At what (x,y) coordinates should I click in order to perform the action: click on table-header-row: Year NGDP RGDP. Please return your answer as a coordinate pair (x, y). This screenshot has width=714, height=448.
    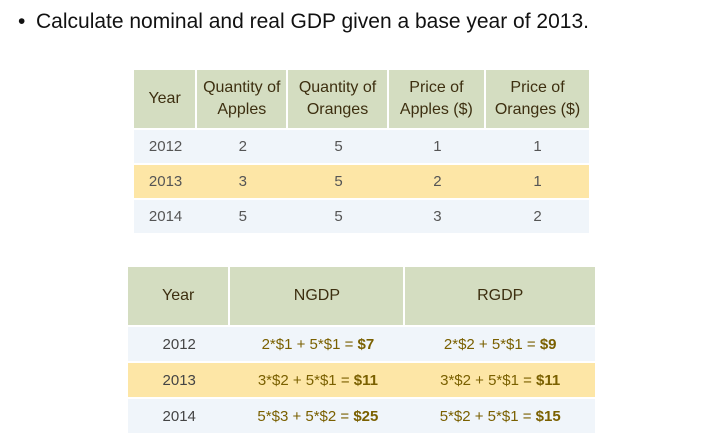
    Looking at the image, I should click on (361, 296).